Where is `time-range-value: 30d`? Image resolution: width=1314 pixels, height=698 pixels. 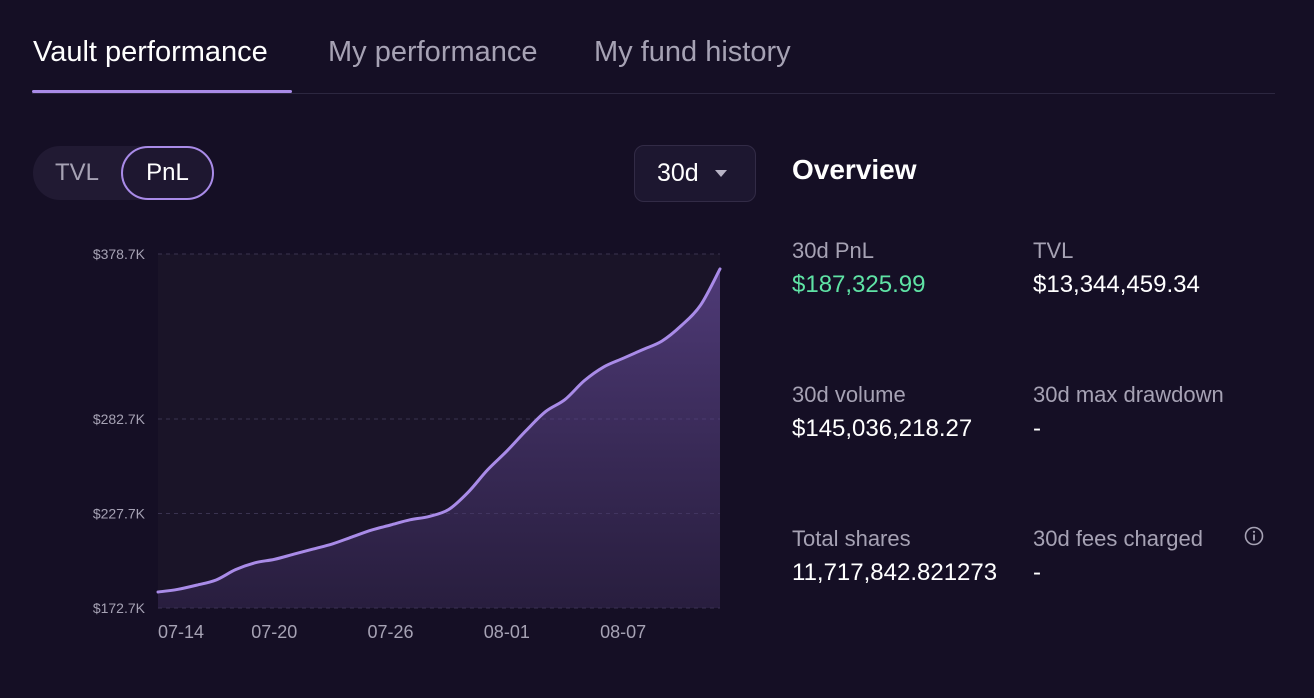
time-range-value: 30d is located at coordinates (678, 173).